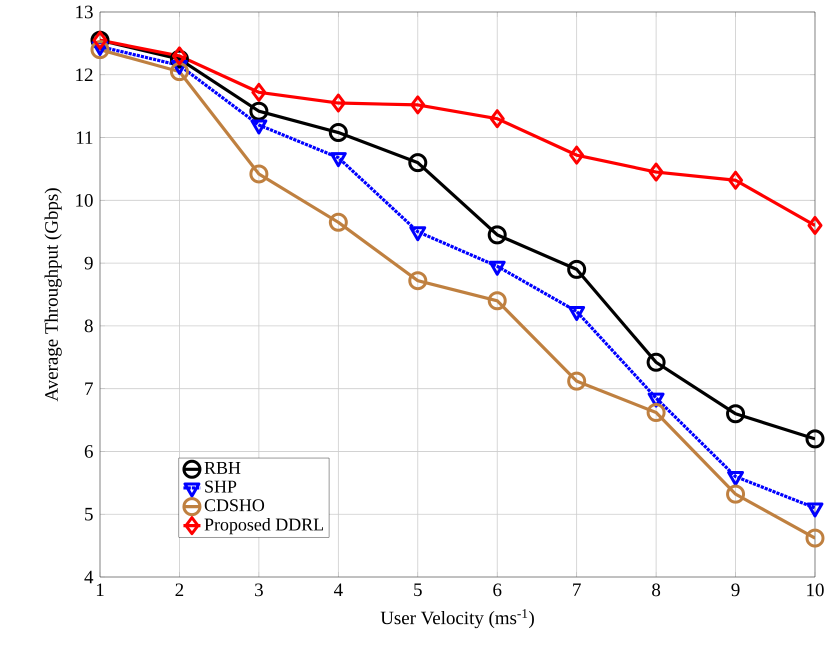 Image resolution: width=832 pixels, height=653 pixels. What do you see at coordinates (89, 388) in the screenshot?
I see `y-tick-label: 7` at bounding box center [89, 388].